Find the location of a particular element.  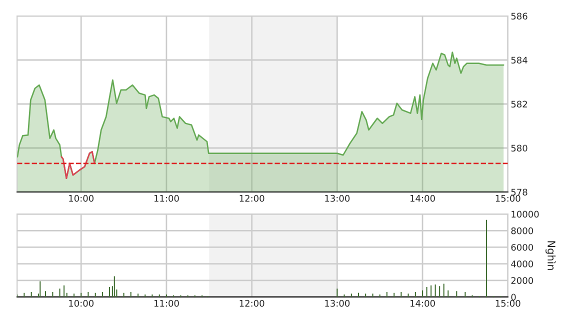

line-series is located at coordinates (78, 165).